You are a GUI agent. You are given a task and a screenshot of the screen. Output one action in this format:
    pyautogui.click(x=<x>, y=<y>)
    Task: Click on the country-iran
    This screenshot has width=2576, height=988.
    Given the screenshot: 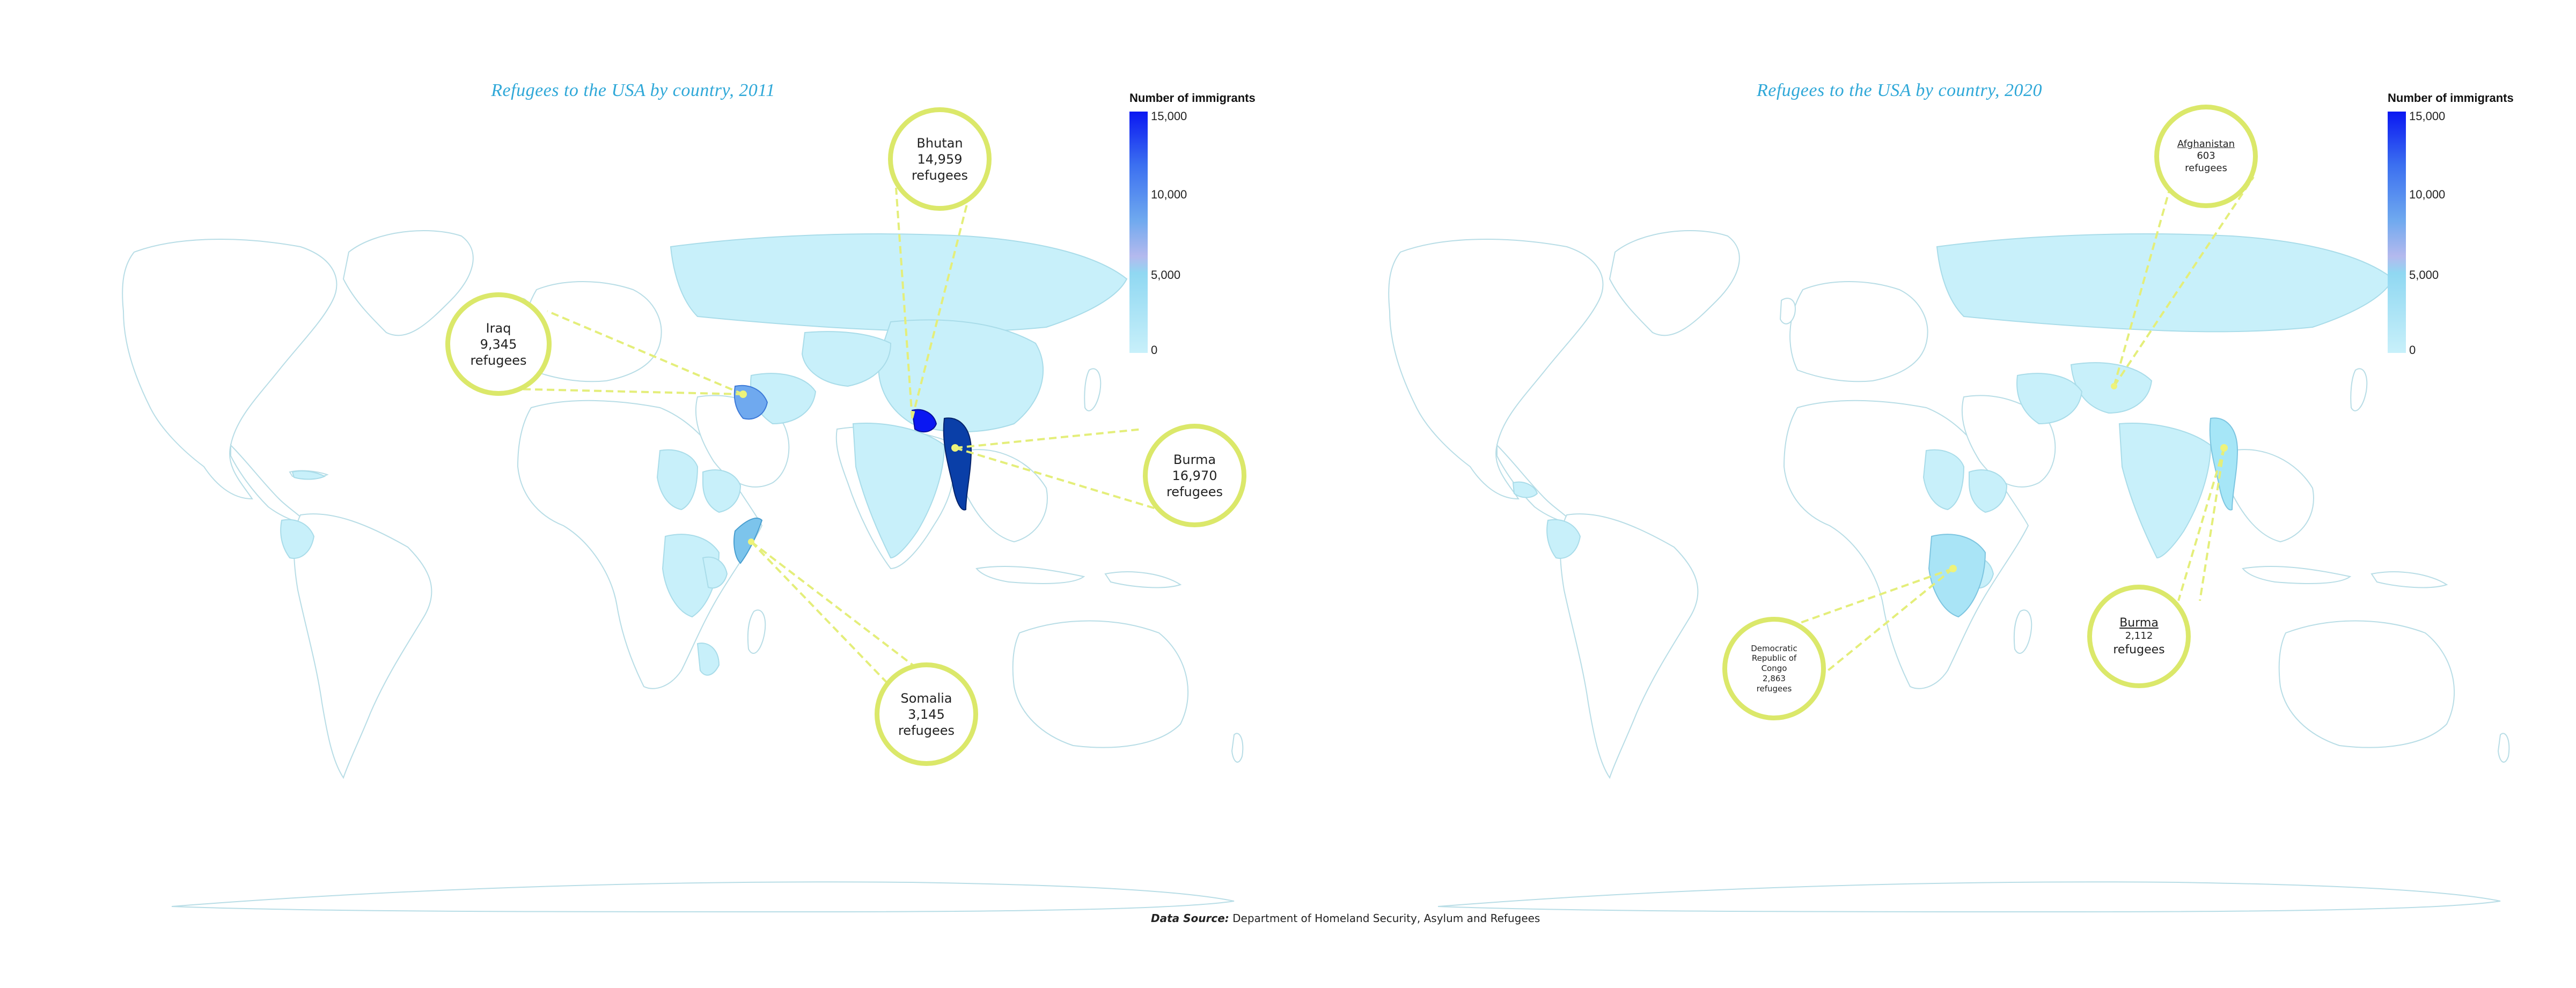 What is the action you would take?
    pyautogui.click(x=2049, y=399)
    